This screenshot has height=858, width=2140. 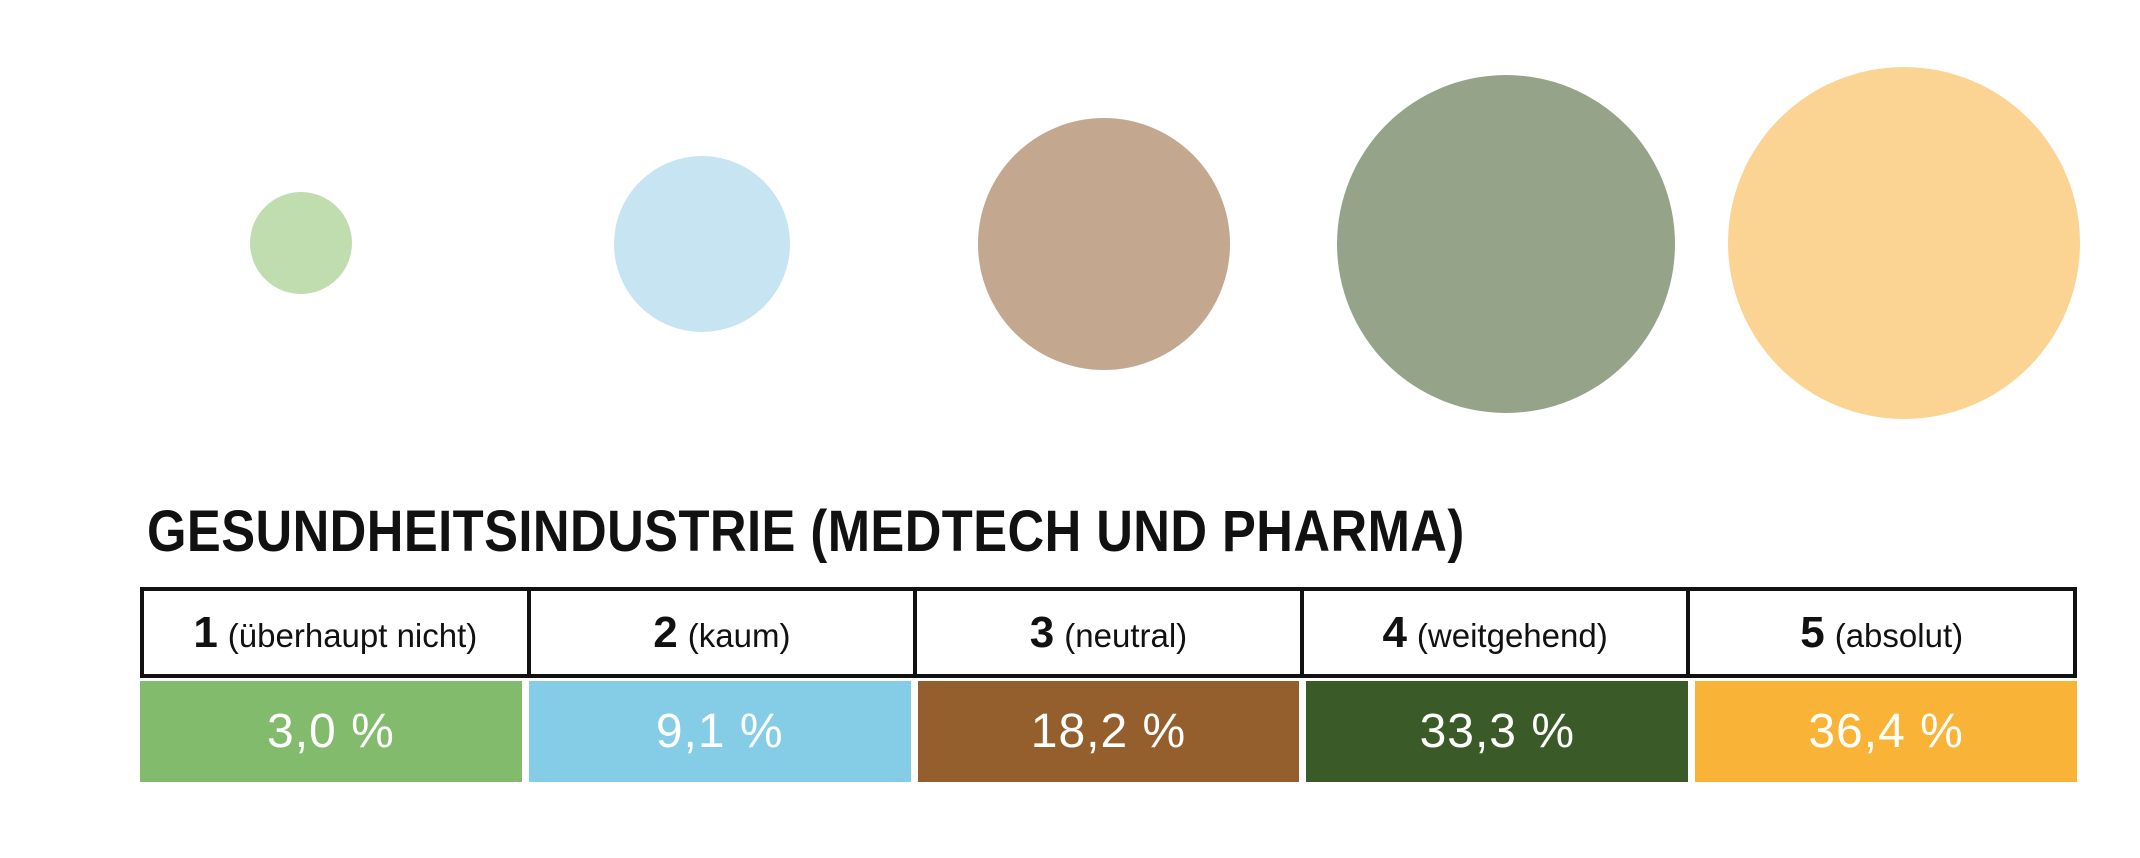 What do you see at coordinates (1394, 632) in the screenshot?
I see `rating-number: 4` at bounding box center [1394, 632].